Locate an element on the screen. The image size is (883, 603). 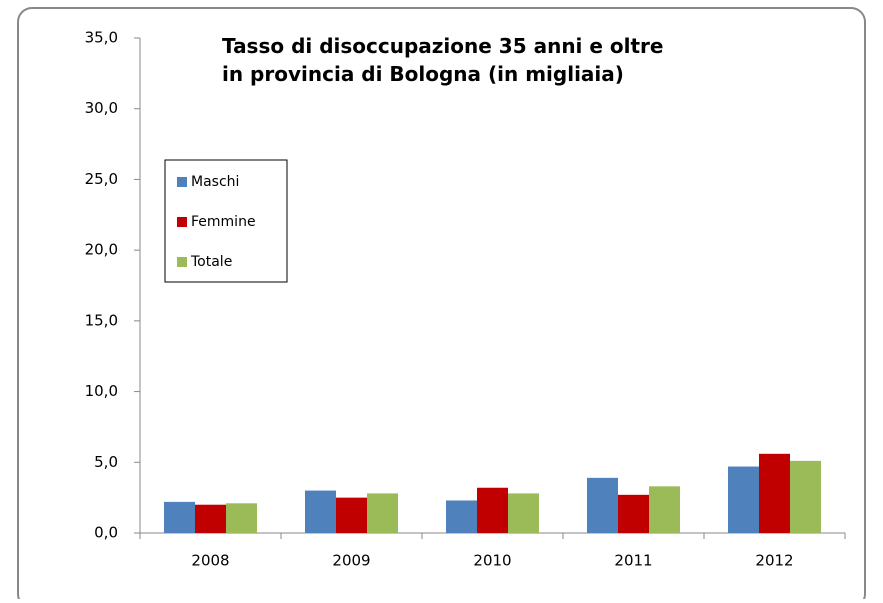
chart-title-line: Tasso di disoccupazione 35 anni e oltre is located at coordinates (442, 46).